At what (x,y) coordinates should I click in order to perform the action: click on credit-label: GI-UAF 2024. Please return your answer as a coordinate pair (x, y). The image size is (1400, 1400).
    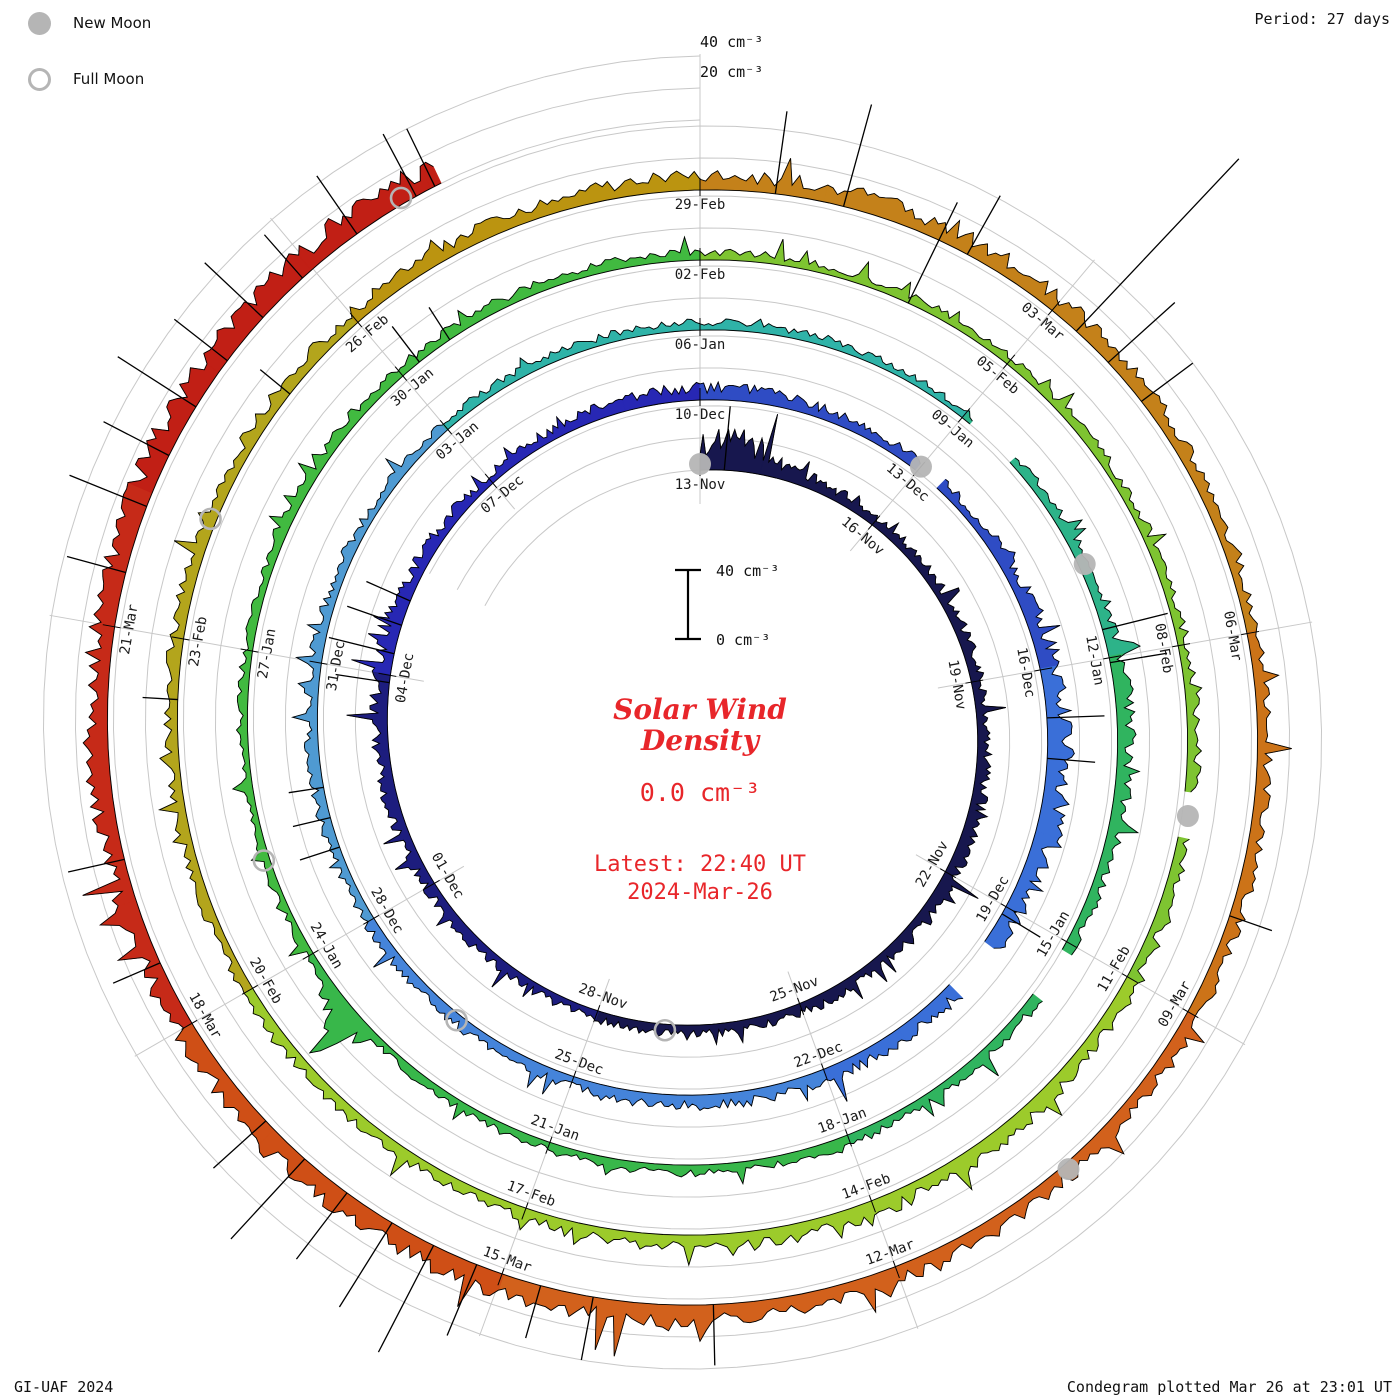
    Looking at the image, I should click on (64, 1387).